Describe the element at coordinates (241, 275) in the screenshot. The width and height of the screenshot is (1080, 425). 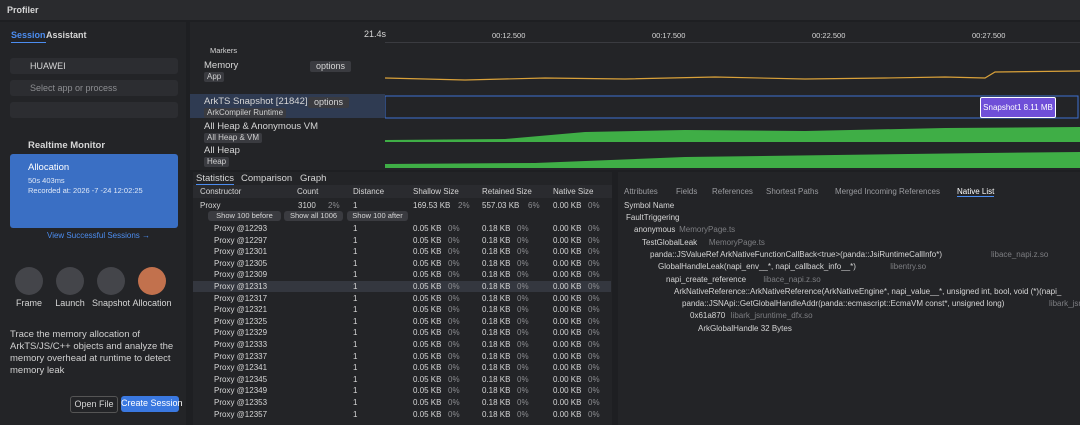
I see `cell: Proxy @12309` at that location.